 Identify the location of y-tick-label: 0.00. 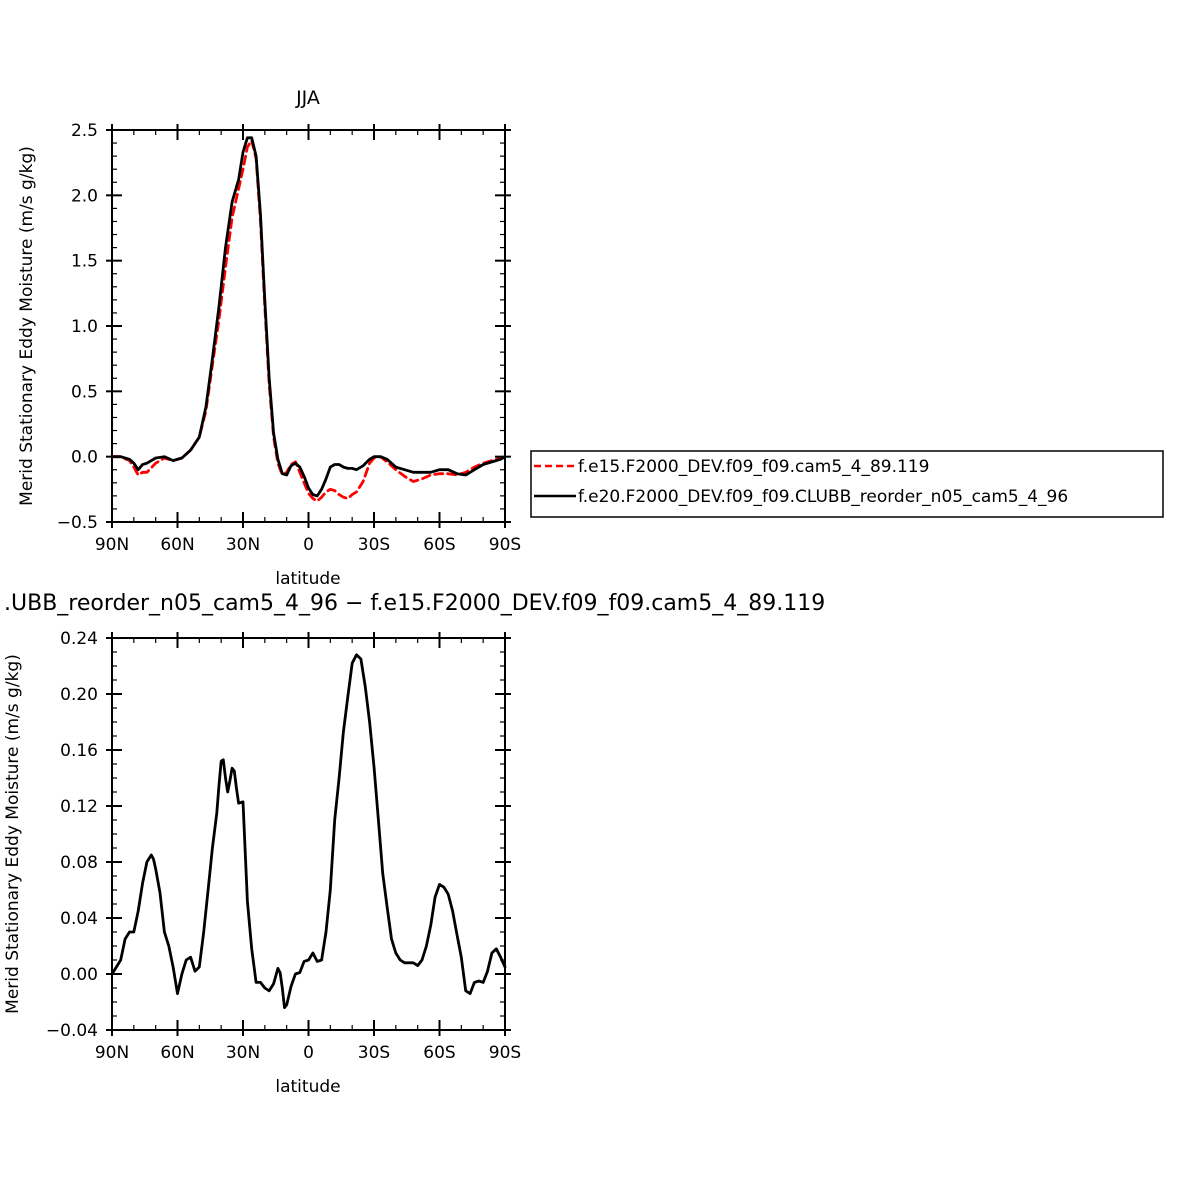
(79, 975).